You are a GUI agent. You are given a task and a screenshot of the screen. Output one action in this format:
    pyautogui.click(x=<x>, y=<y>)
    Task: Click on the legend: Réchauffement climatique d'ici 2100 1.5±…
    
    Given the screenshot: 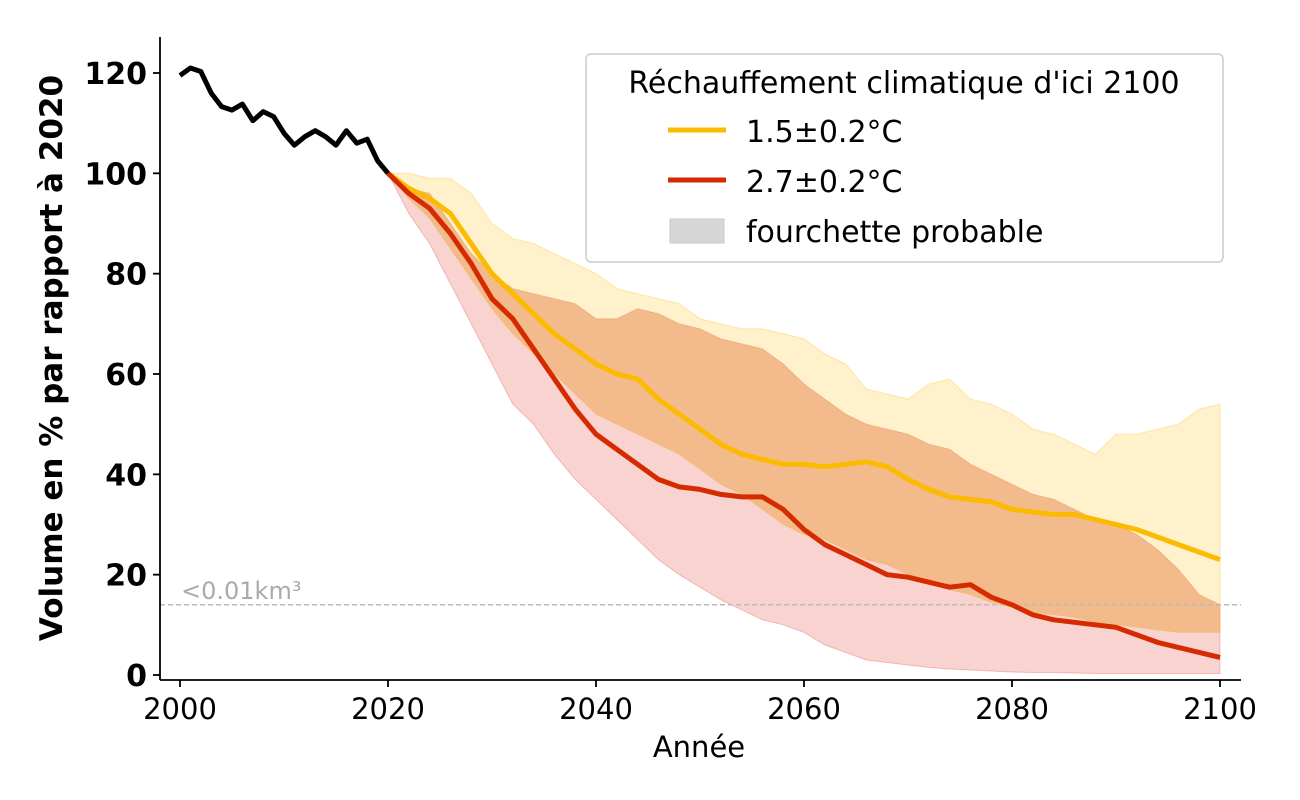 What is the action you would take?
    pyautogui.click(x=904, y=158)
    